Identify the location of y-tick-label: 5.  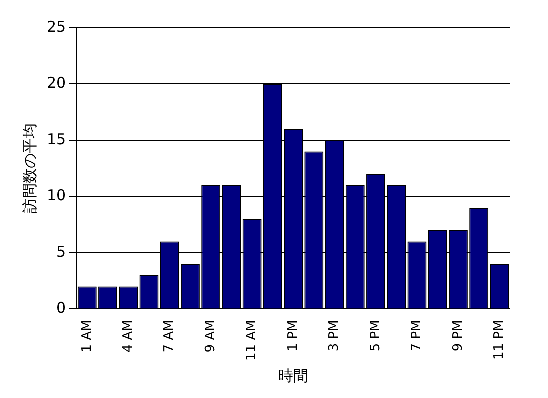
(61, 251).